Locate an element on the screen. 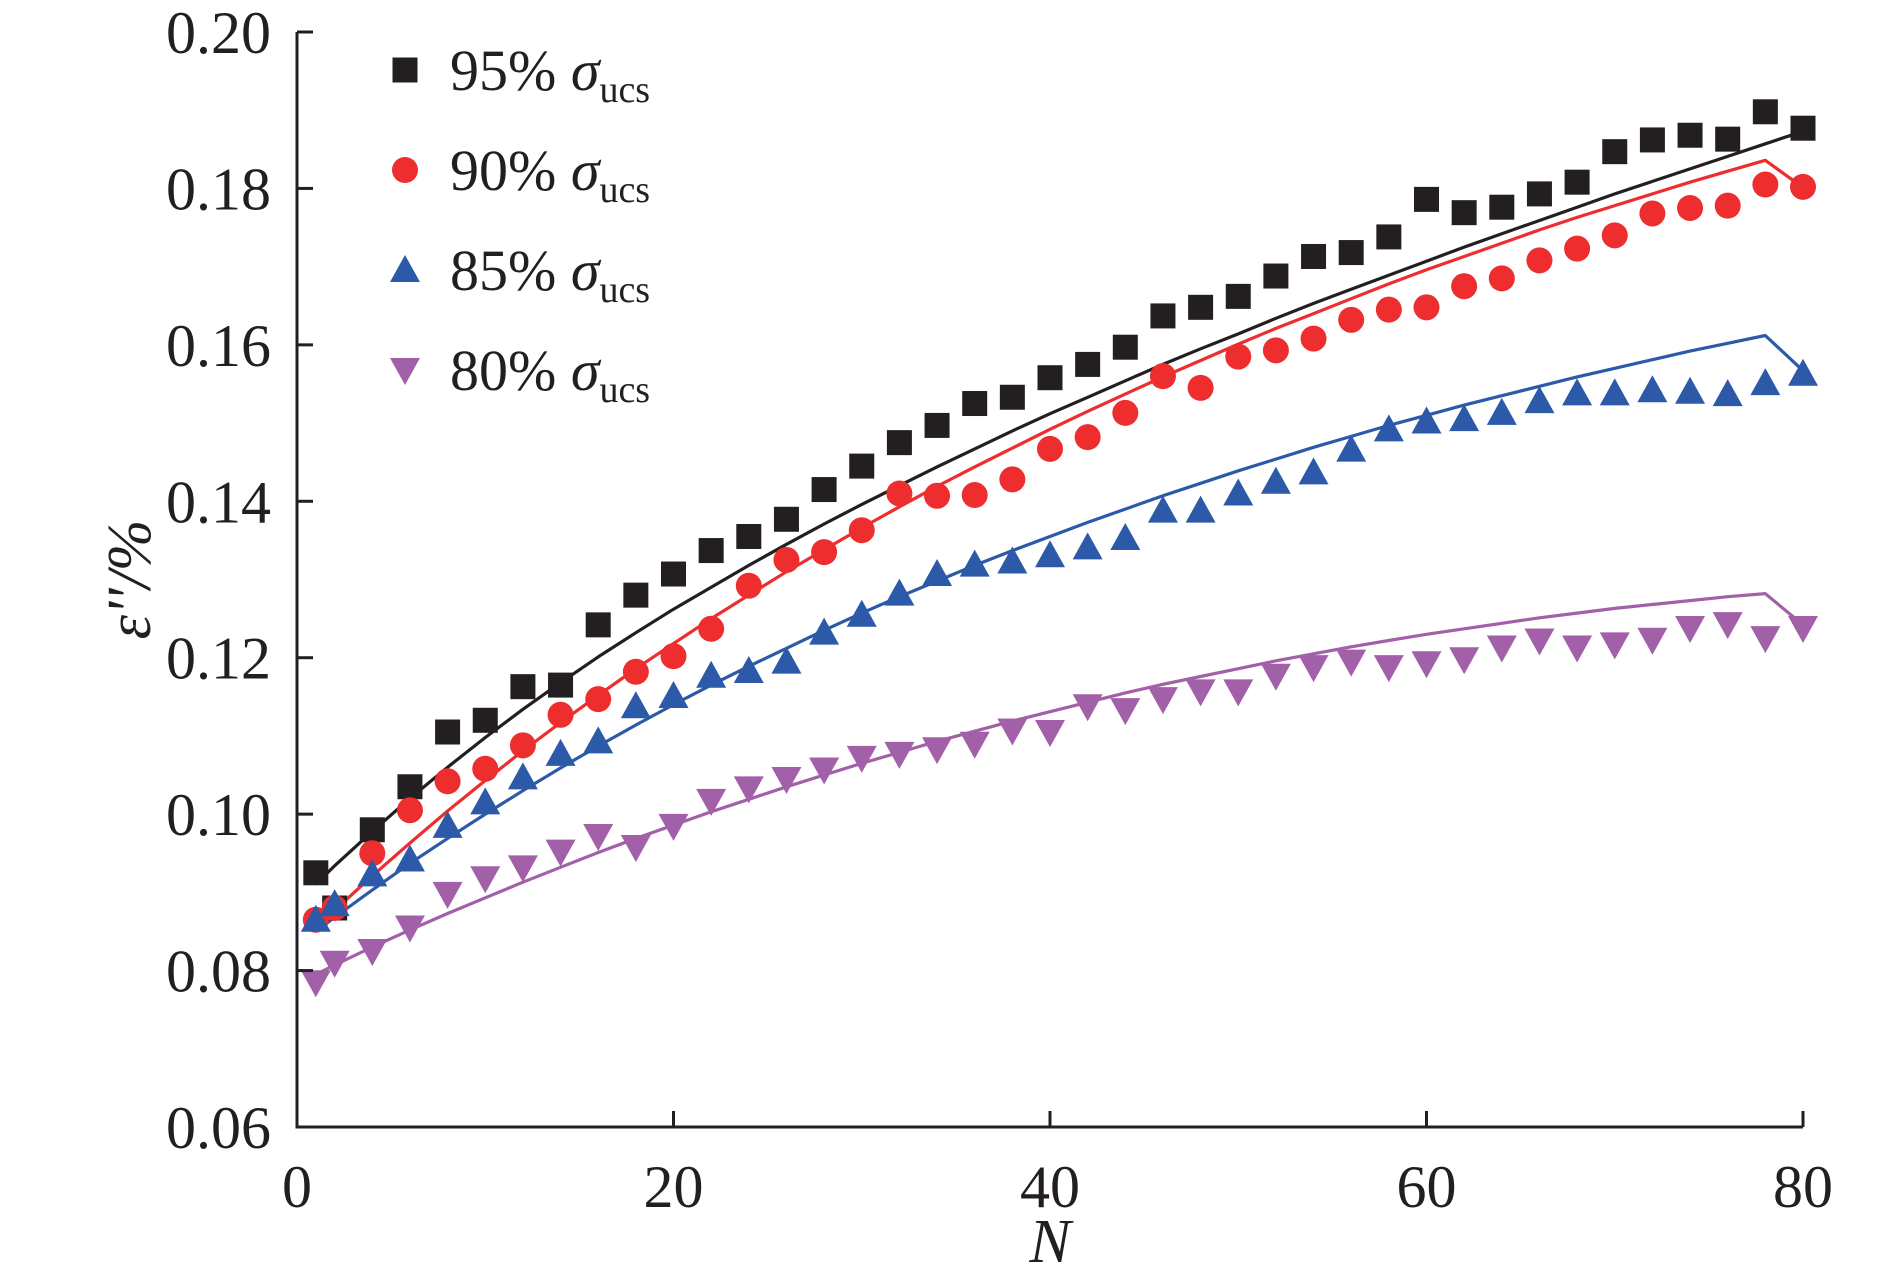 The image size is (1890, 1275). x-tick-label: 80 is located at coordinates (1803, 1187).